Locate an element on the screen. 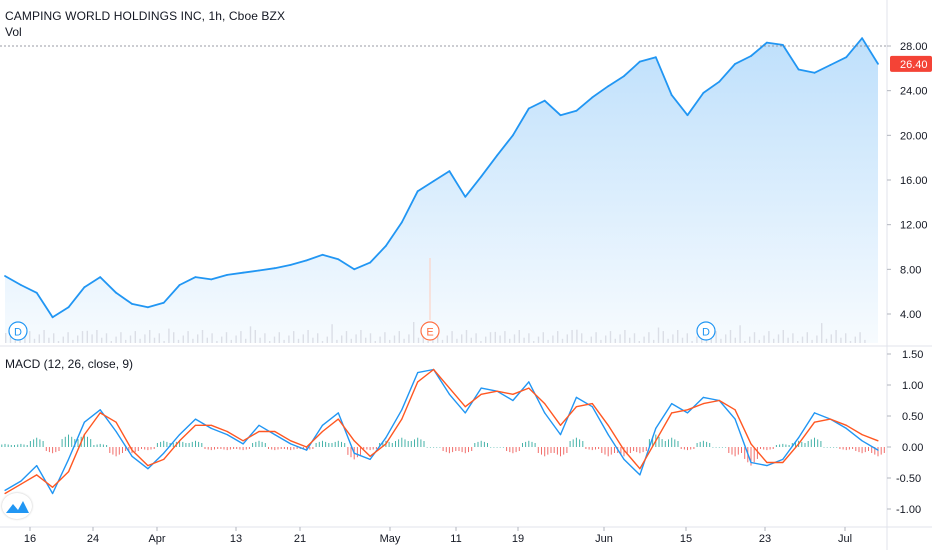 The width and height of the screenshot is (932, 555). macd-title: MACD (12, 26, close, 9) is located at coordinates (69, 364).